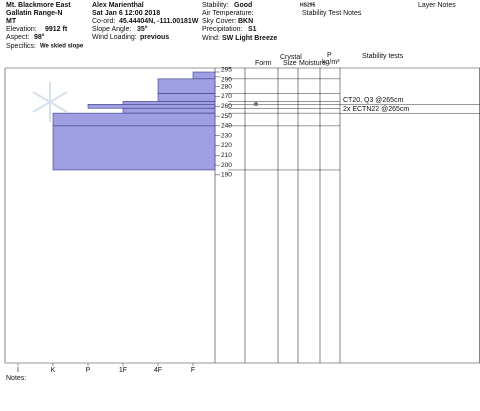  What do you see at coordinates (34, 13) in the screenshot?
I see `range: Gallatin Range-N` at bounding box center [34, 13].